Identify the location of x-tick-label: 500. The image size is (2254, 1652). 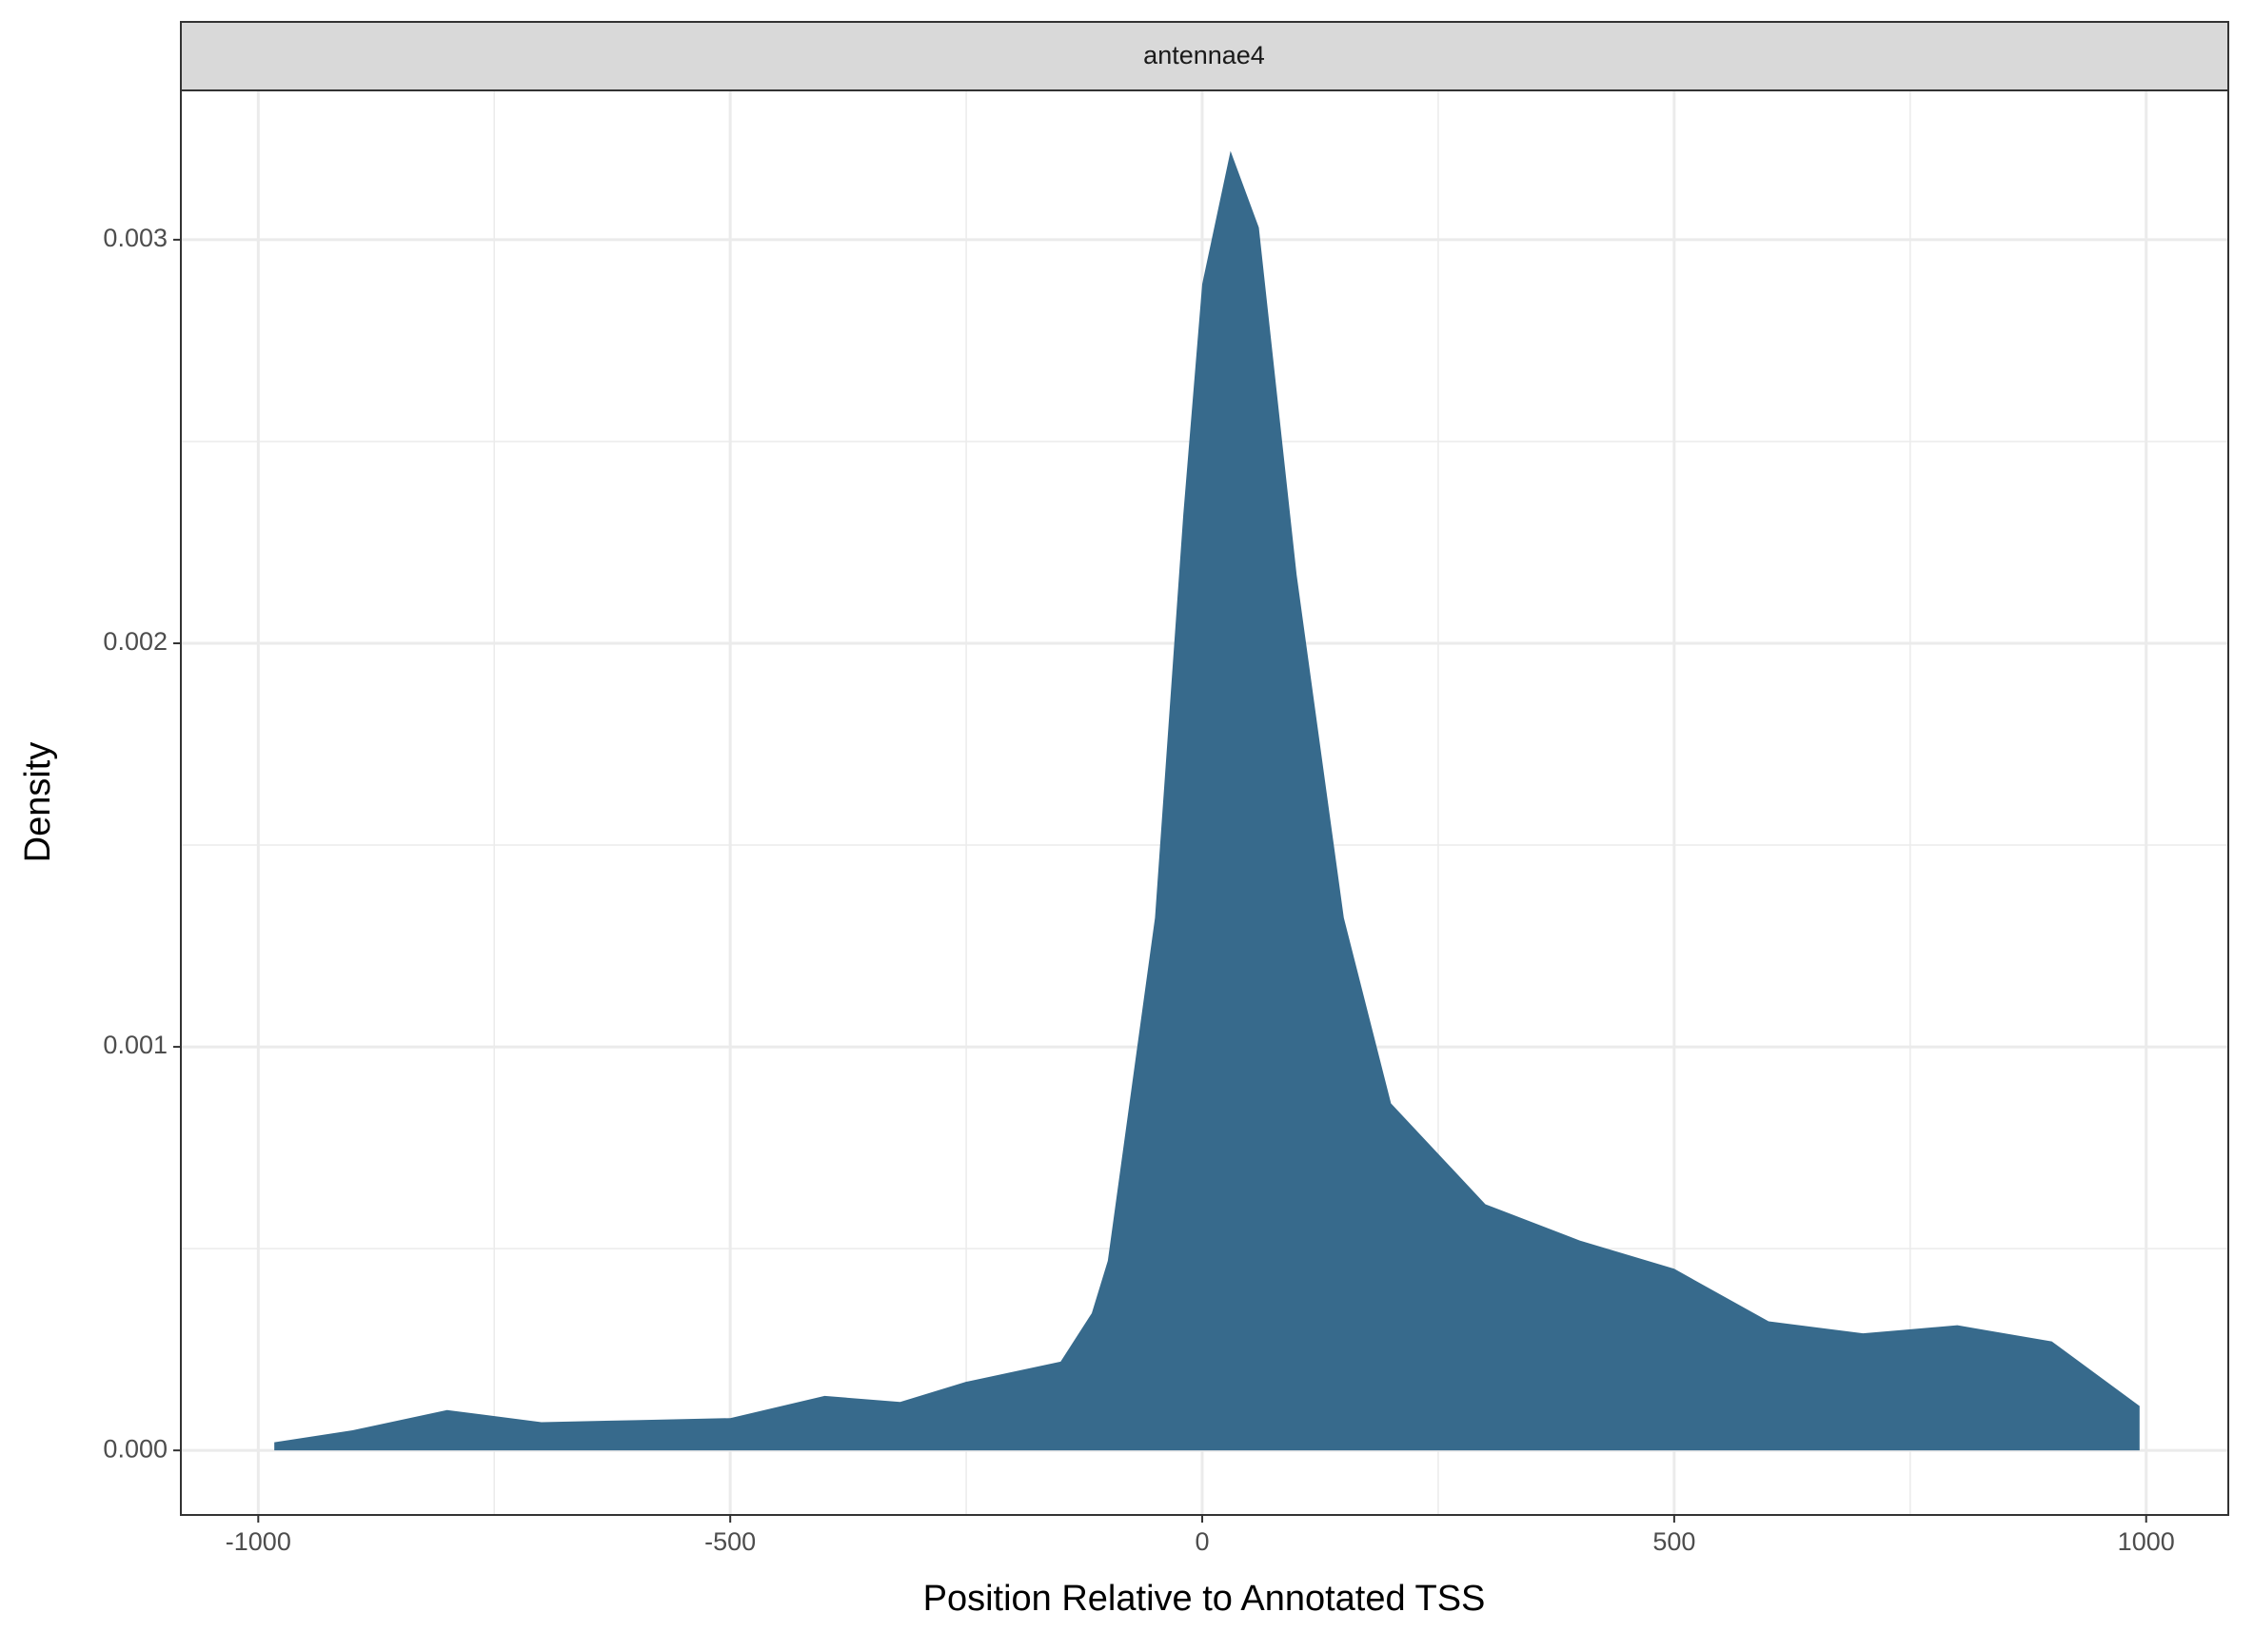
(1673, 1542).